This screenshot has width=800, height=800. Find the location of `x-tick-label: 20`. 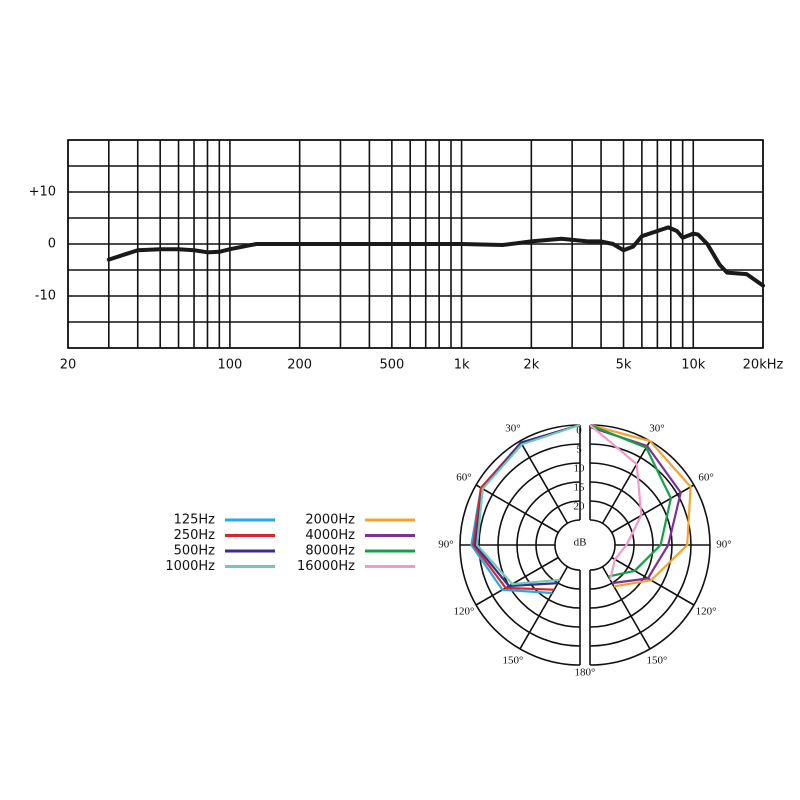

x-tick-label: 20 is located at coordinates (68, 365).